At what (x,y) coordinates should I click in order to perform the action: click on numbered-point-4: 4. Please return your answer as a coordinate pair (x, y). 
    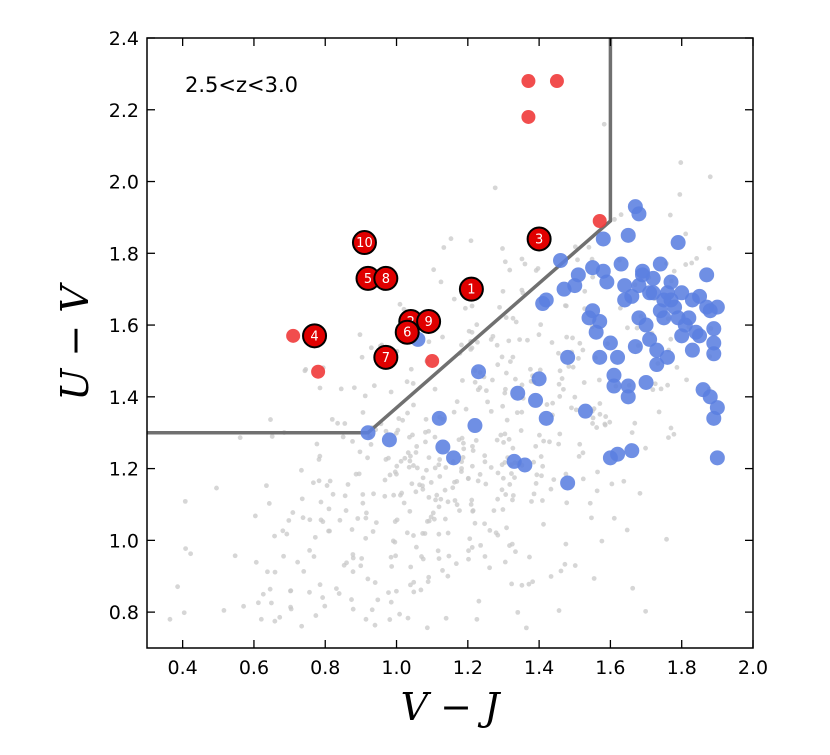
    Looking at the image, I should click on (315, 336).